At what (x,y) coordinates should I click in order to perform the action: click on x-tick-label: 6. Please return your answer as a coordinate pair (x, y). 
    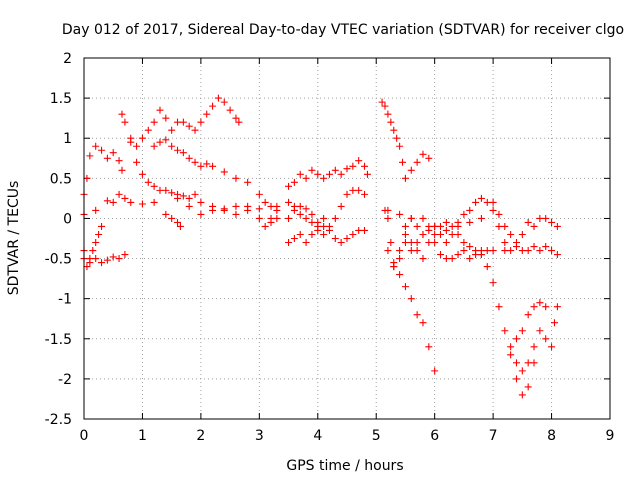
    Looking at the image, I should click on (434, 436).